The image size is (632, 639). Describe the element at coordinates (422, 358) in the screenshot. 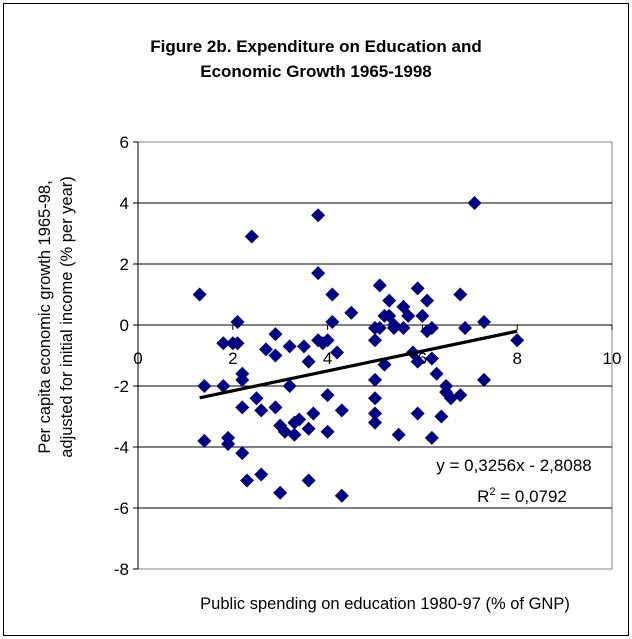

I see `x-tick-label: 6` at that location.